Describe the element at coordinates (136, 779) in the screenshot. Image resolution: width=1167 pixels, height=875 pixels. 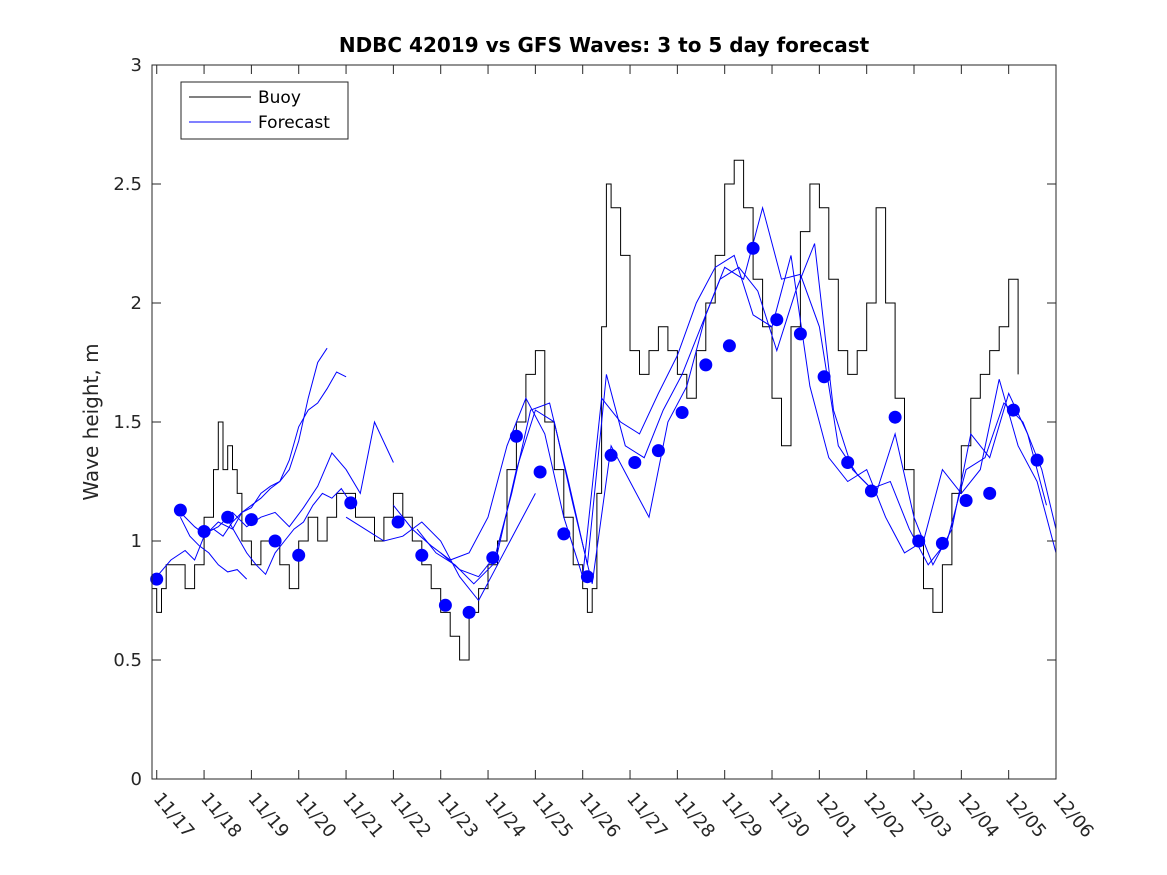
I see `y-tick-label: 0` at that location.